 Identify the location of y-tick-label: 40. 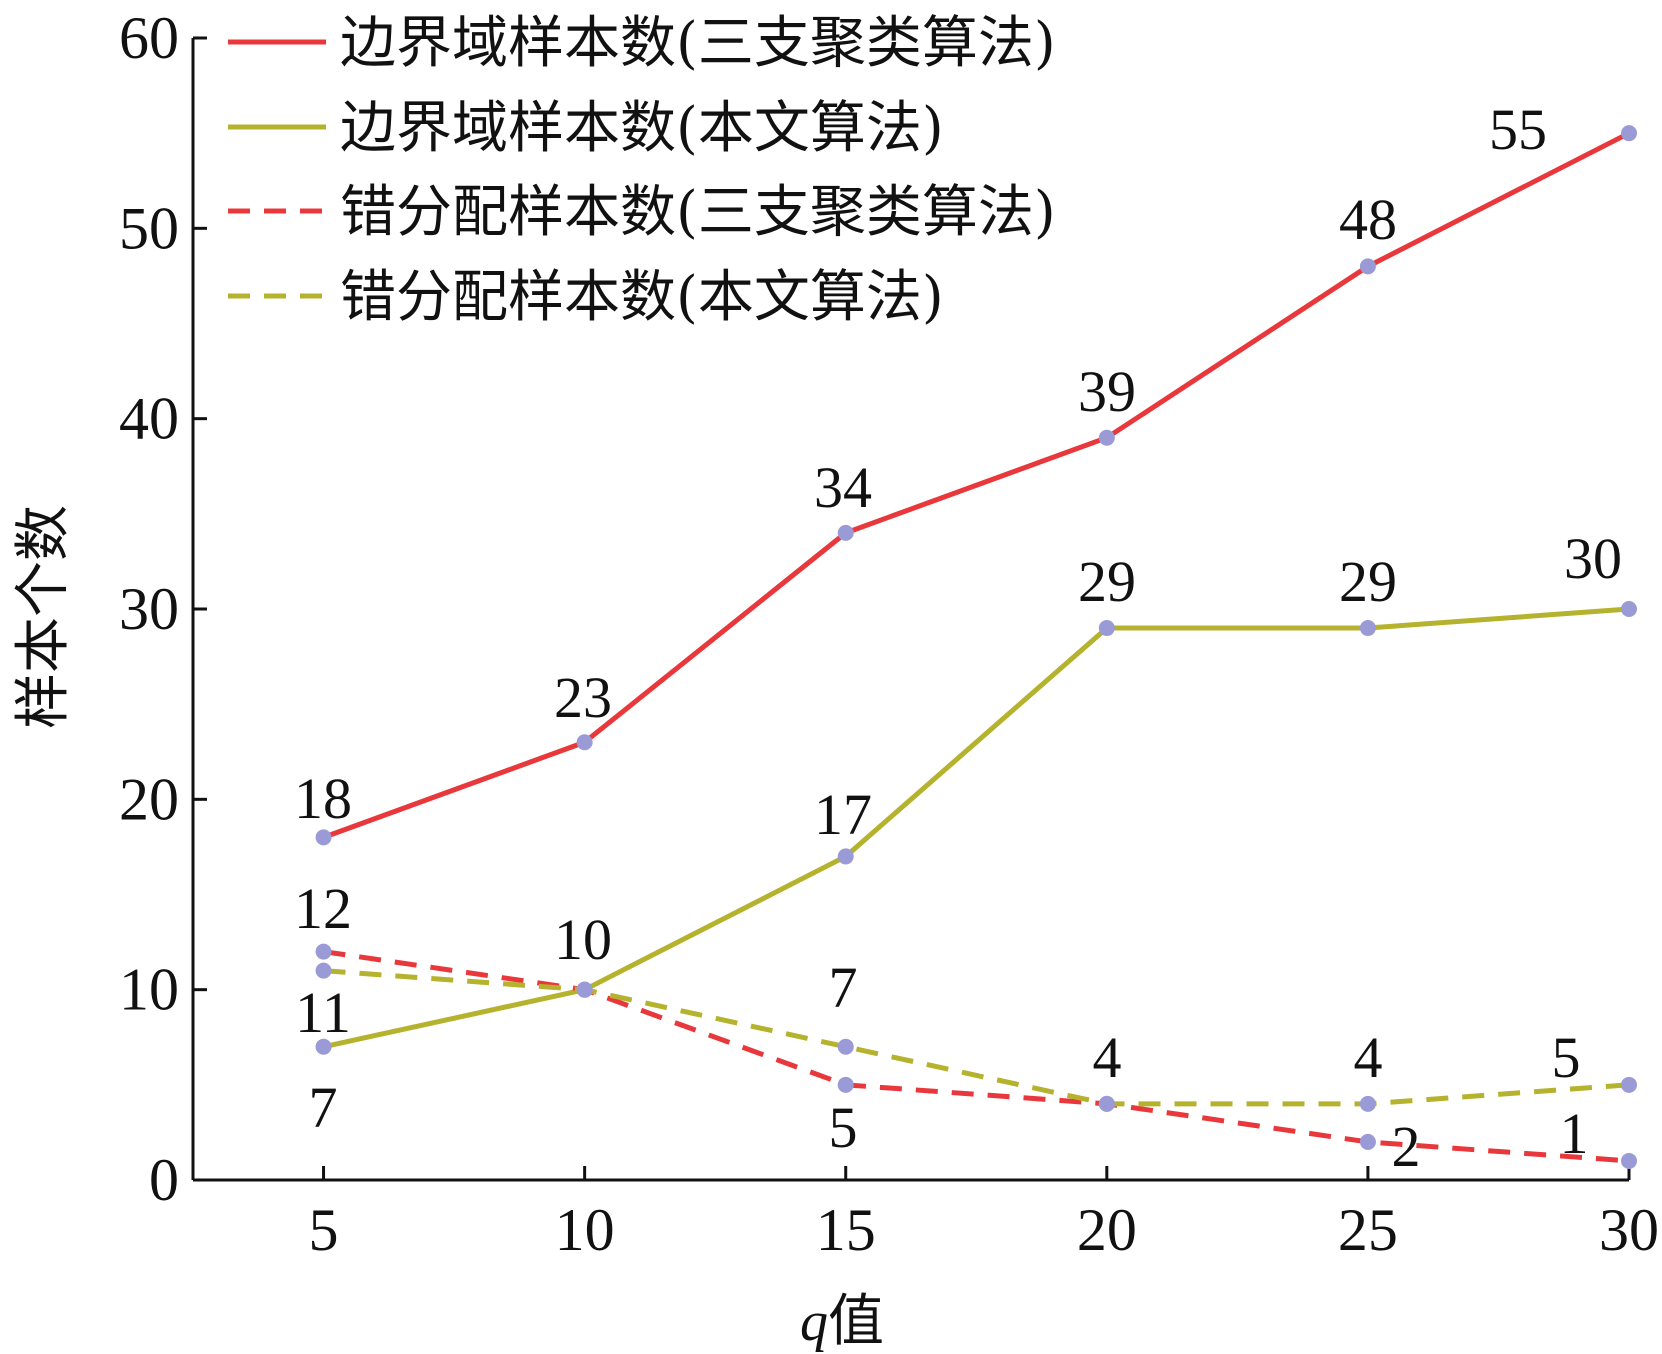
(149, 419).